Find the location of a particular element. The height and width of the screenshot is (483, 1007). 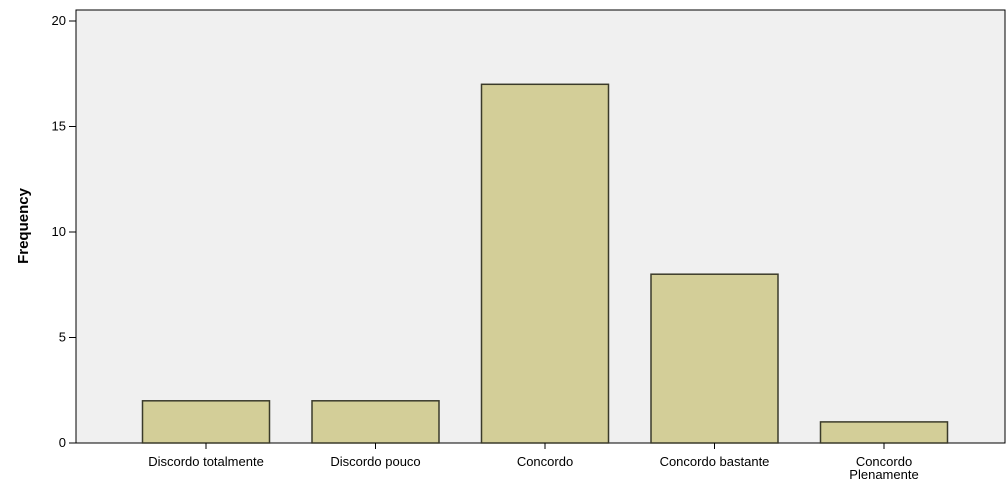

x-category-label: Concordo Plenamente is located at coordinates (883, 468).